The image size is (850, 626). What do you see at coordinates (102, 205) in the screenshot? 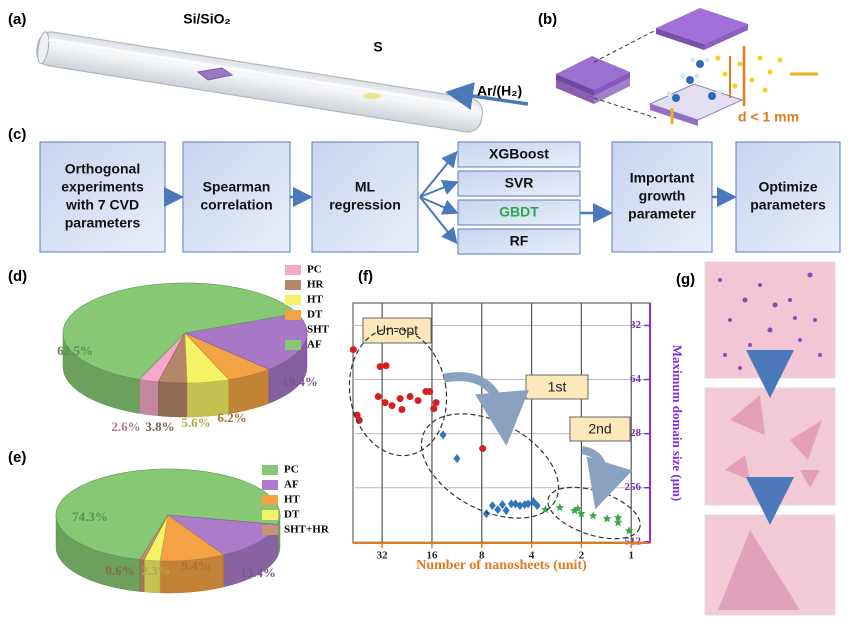
I see `step-text: with 7 CVD` at bounding box center [102, 205].